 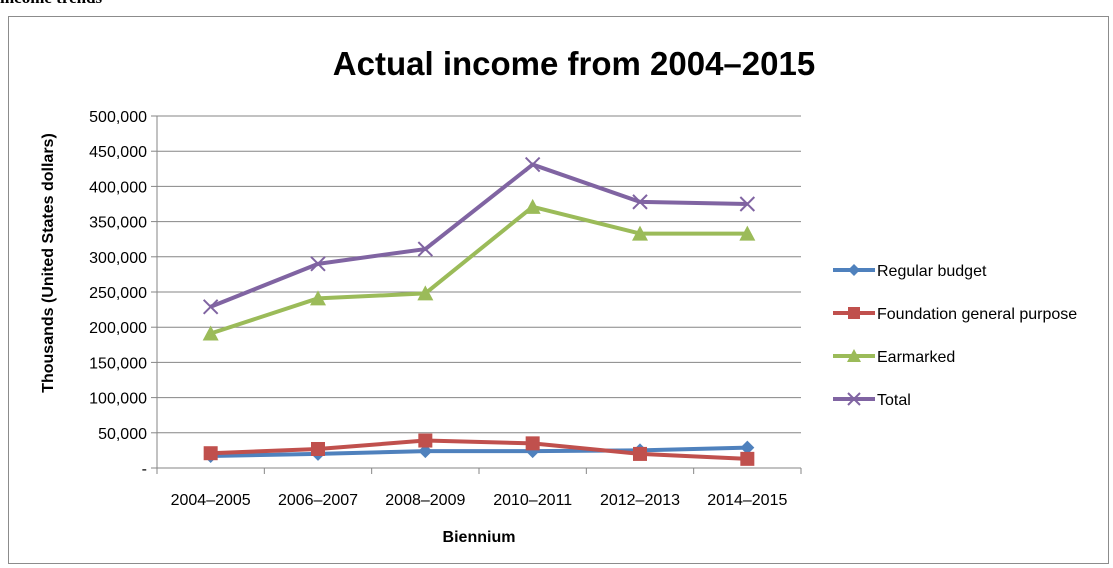 What do you see at coordinates (118, 293) in the screenshot?
I see `y-tick-label: 250,000` at bounding box center [118, 293].